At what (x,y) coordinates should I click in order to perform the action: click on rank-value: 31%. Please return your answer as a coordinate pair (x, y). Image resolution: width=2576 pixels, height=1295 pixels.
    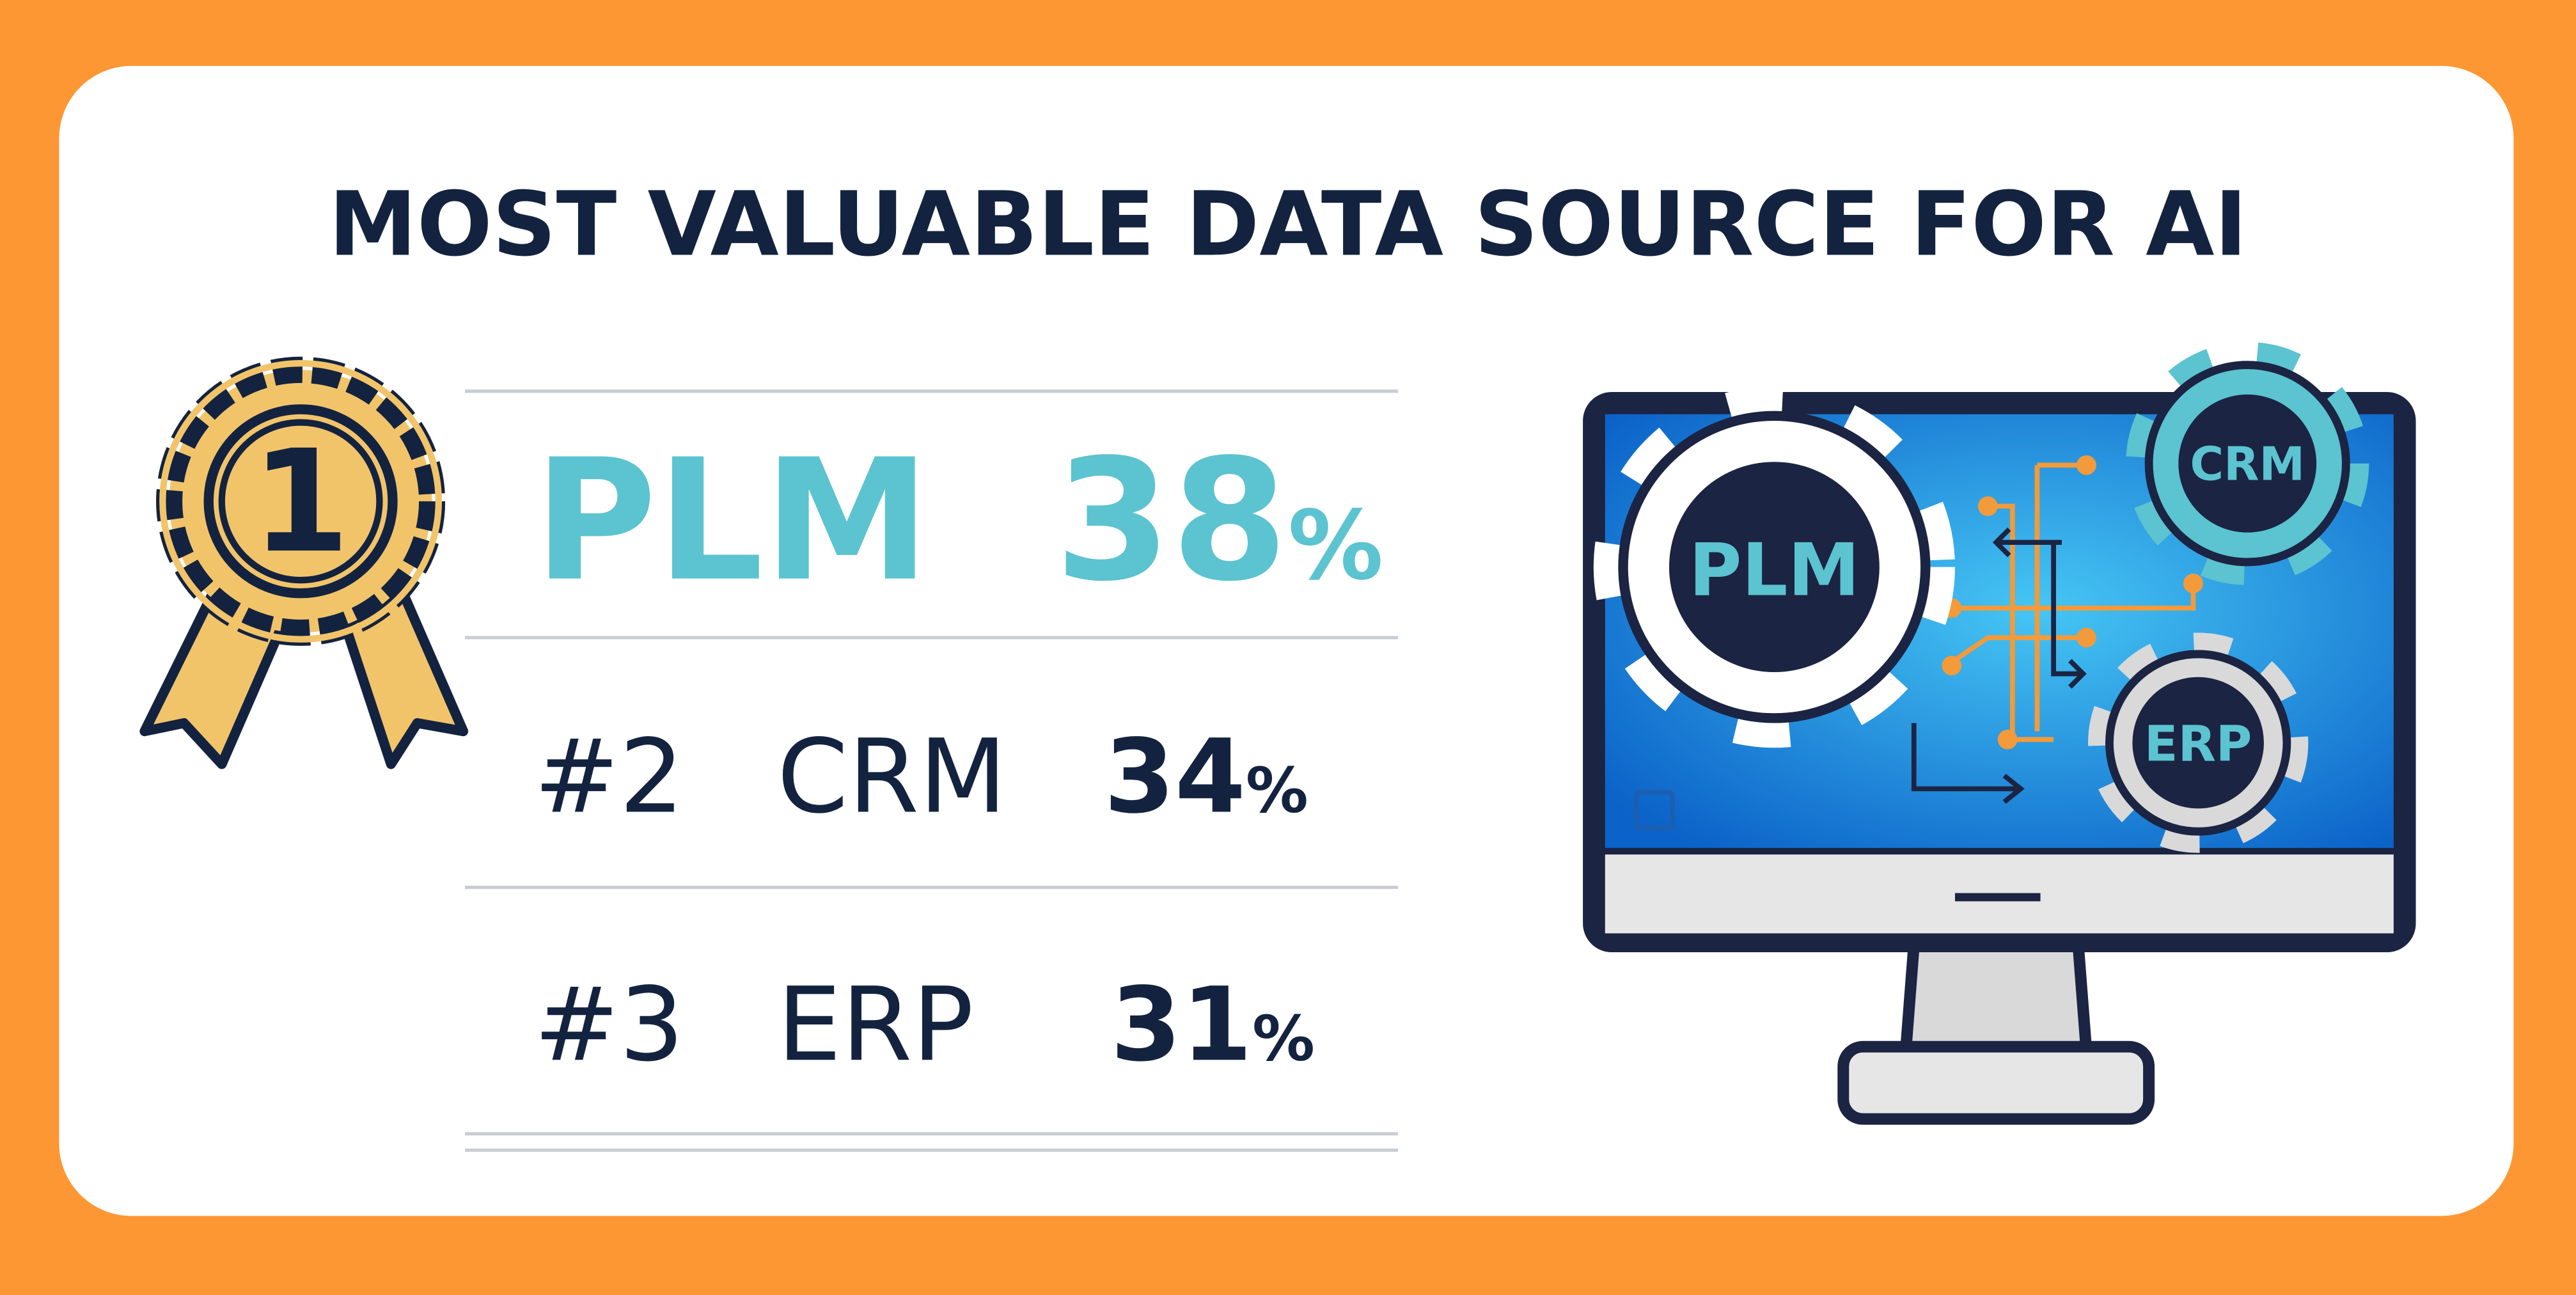
    Looking at the image, I should click on (1213, 1024).